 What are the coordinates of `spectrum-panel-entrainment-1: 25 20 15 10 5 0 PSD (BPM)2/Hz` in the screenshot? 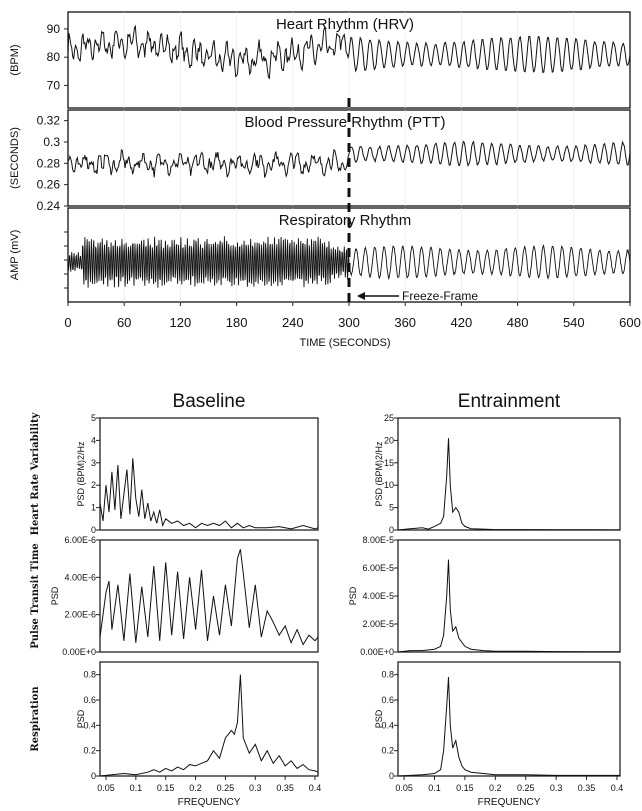 It's located at (497, 474).